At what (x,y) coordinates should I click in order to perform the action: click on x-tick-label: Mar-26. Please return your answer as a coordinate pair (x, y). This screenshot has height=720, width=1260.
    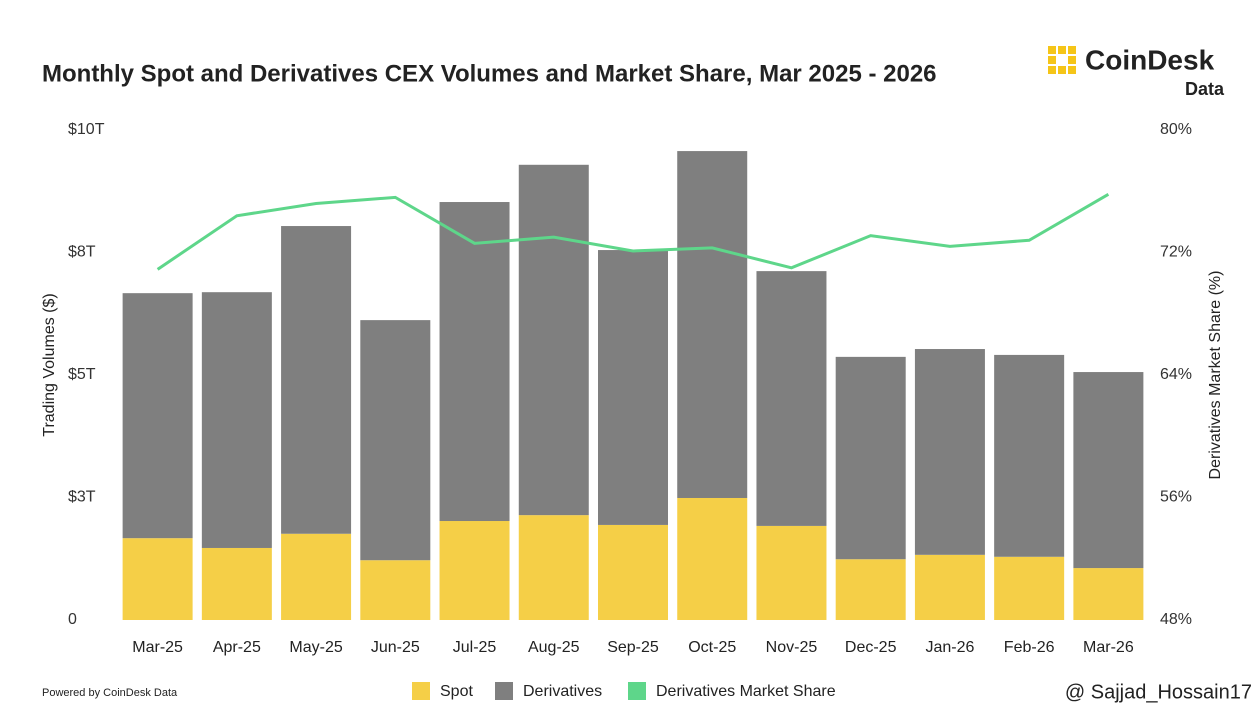
    Looking at the image, I should click on (1108, 647).